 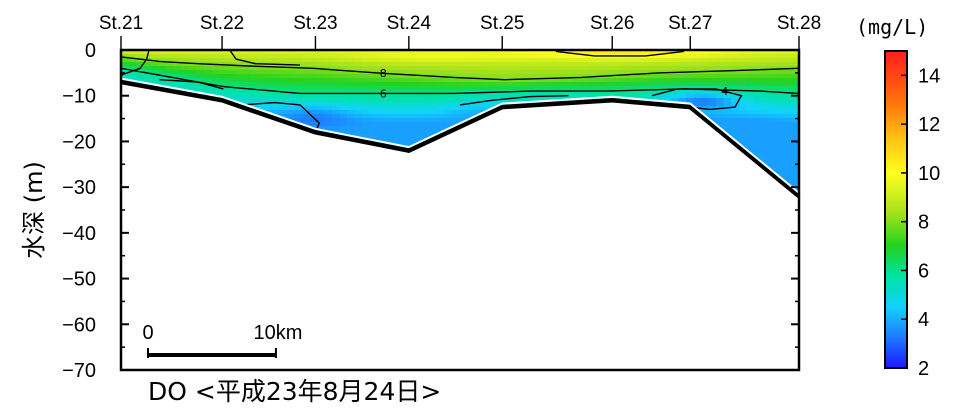 I want to click on contour-line-6-west, so click(x=191, y=84).